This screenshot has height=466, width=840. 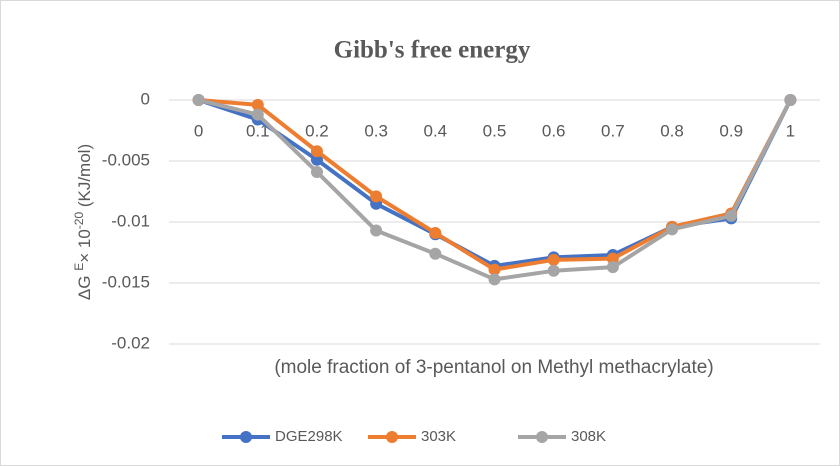 What do you see at coordinates (198, 130) in the screenshot?
I see `x-tick-label: 0` at bounding box center [198, 130].